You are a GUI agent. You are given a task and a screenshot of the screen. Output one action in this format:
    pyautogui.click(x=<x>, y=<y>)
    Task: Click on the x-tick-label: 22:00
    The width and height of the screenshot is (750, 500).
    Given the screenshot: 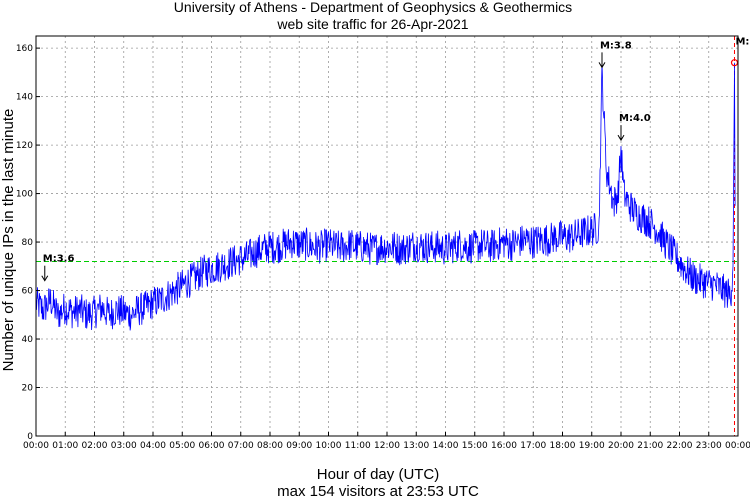 What is the action you would take?
    pyautogui.click(x=680, y=446)
    